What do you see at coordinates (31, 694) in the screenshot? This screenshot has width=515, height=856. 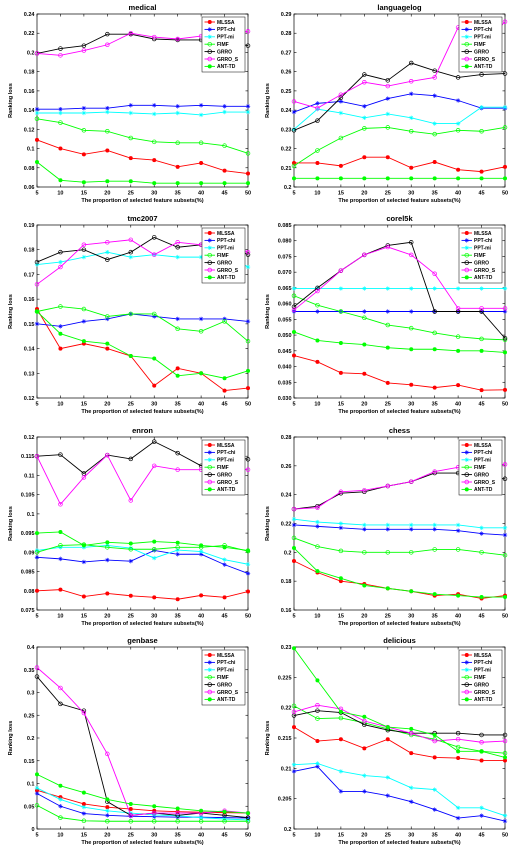 I see `y-tick-label: 0.3` at bounding box center [31, 694].